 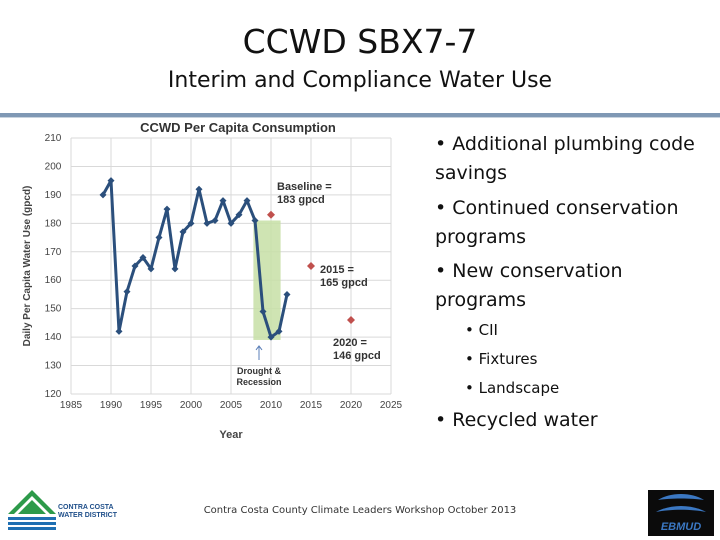 I want to click on bullet-new-programs: • New conservation programs, so click(x=529, y=285).